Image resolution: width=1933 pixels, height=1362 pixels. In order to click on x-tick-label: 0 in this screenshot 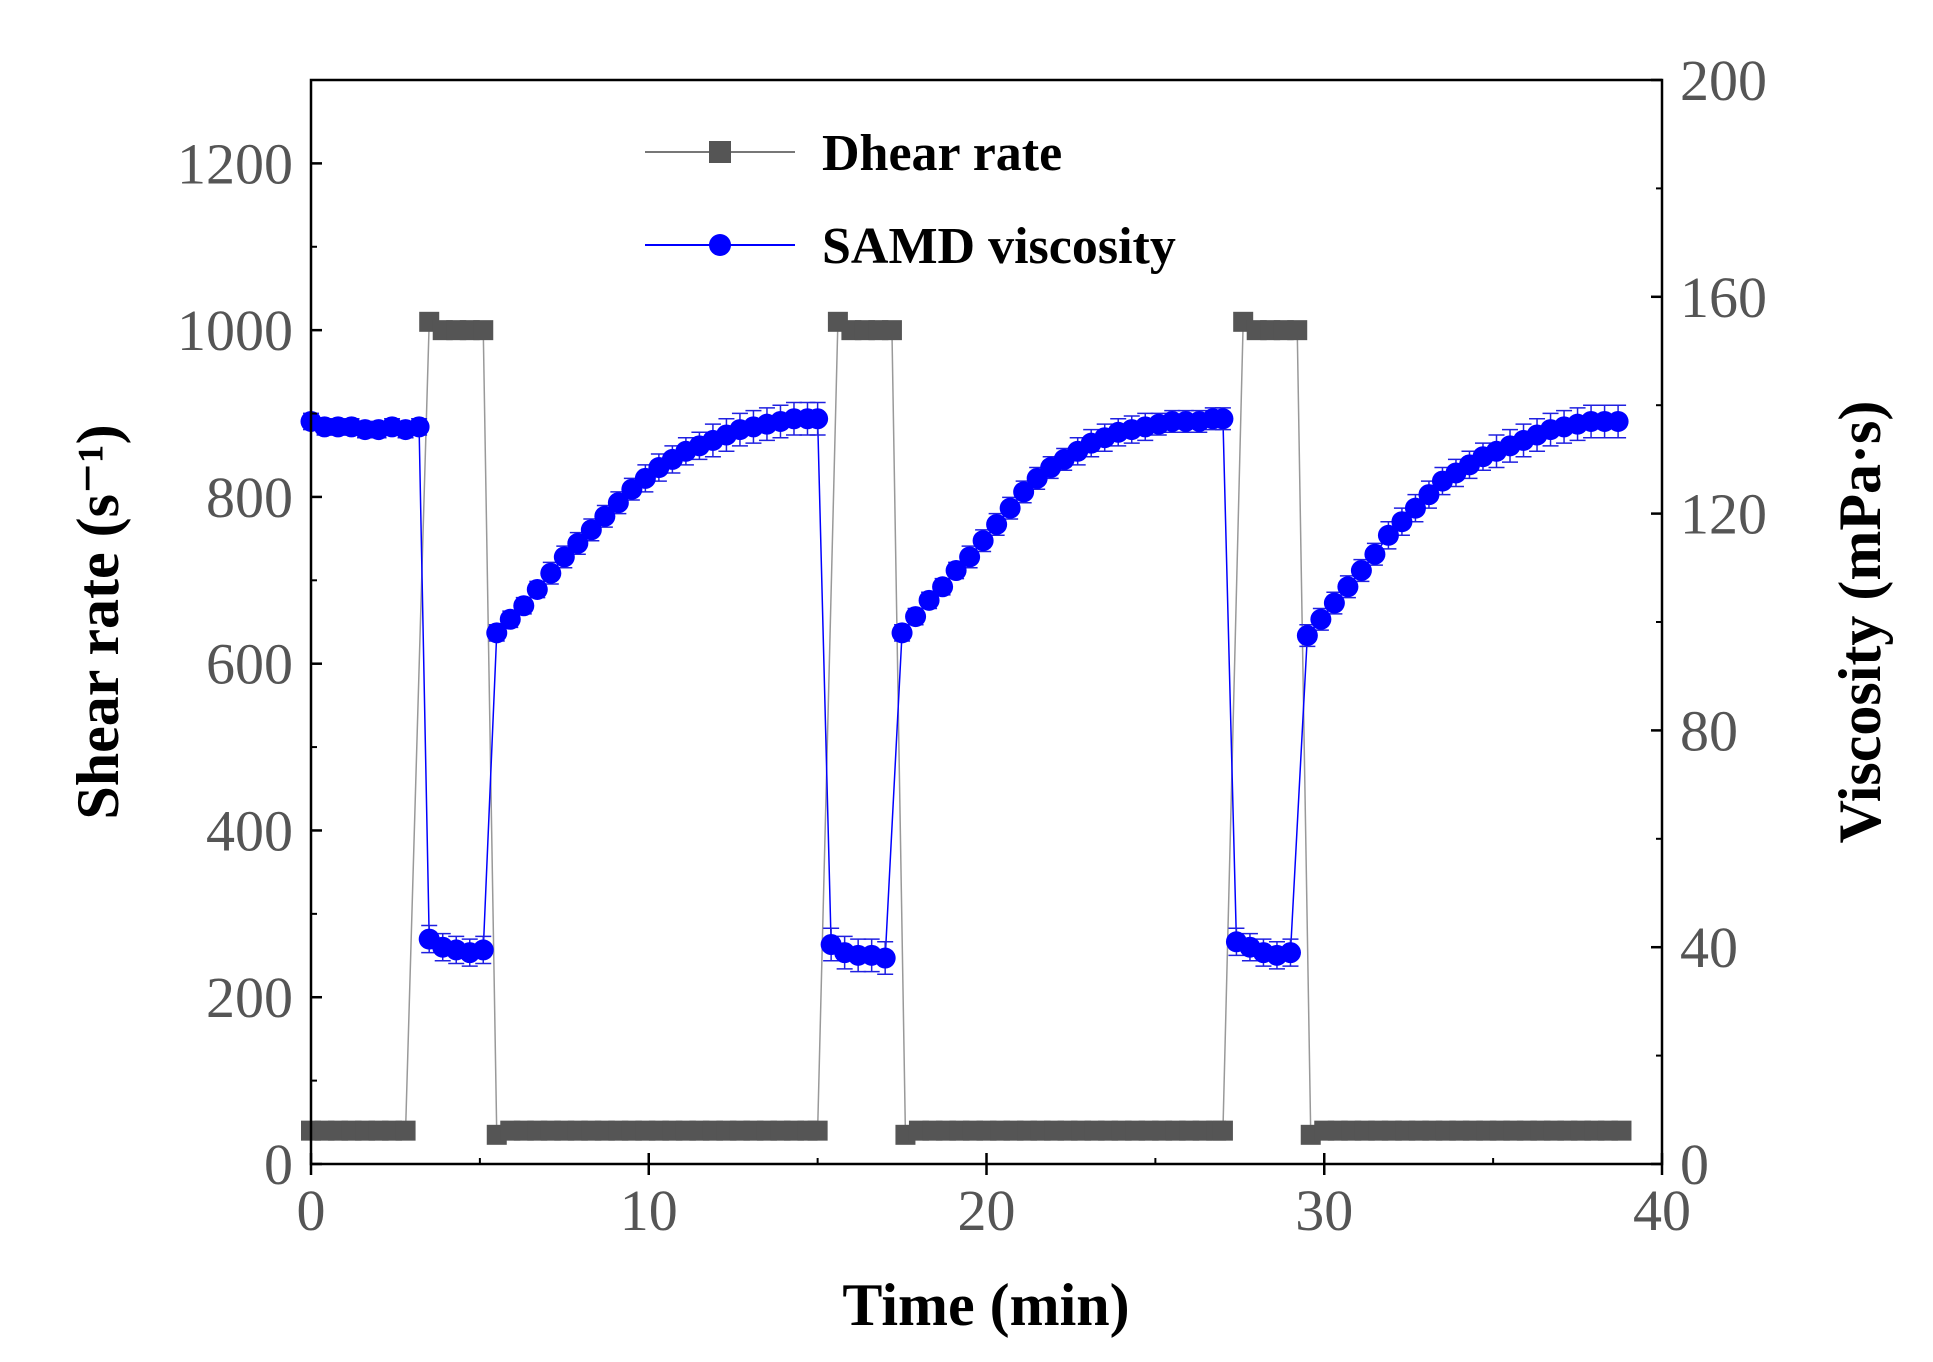, I will do `click(311, 1210)`.